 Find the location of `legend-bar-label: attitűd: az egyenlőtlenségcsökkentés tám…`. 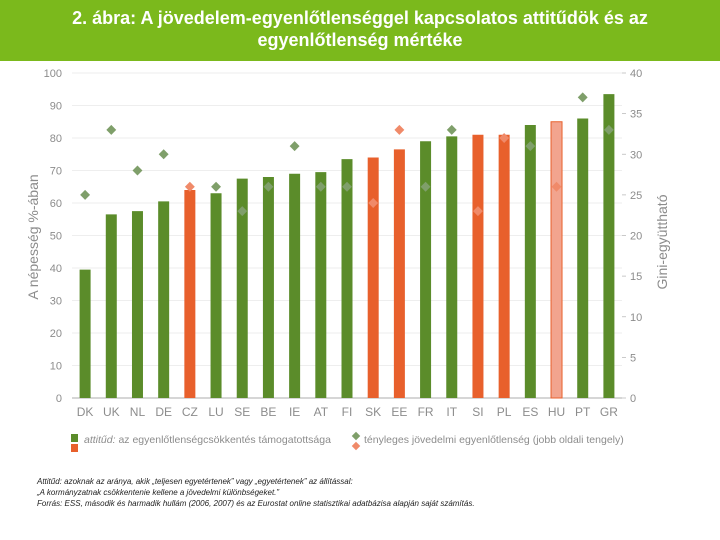

legend-bar-label: attitűd: az egyenlőtlenségcsökkentés tám… is located at coordinates (207, 440).